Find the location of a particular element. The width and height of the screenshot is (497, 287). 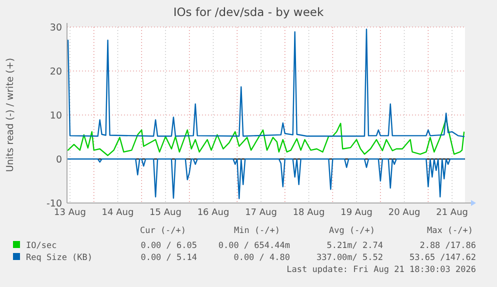

text: 2.88 /17.86 is located at coordinates (448, 246).